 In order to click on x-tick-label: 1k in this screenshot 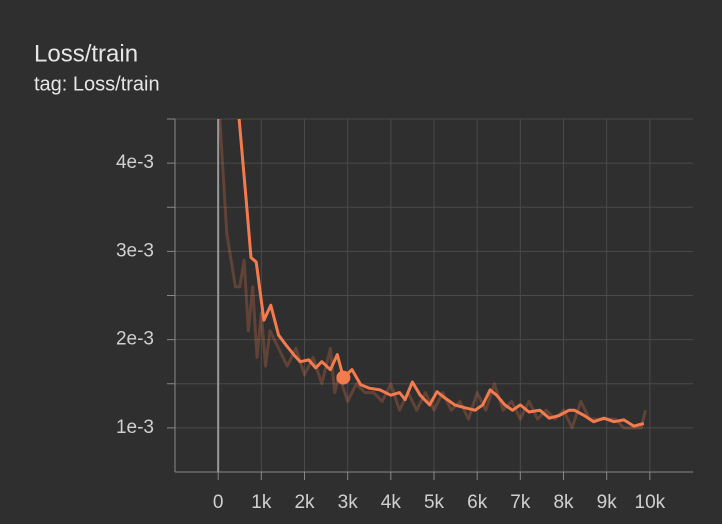, I will do `click(261, 502)`.